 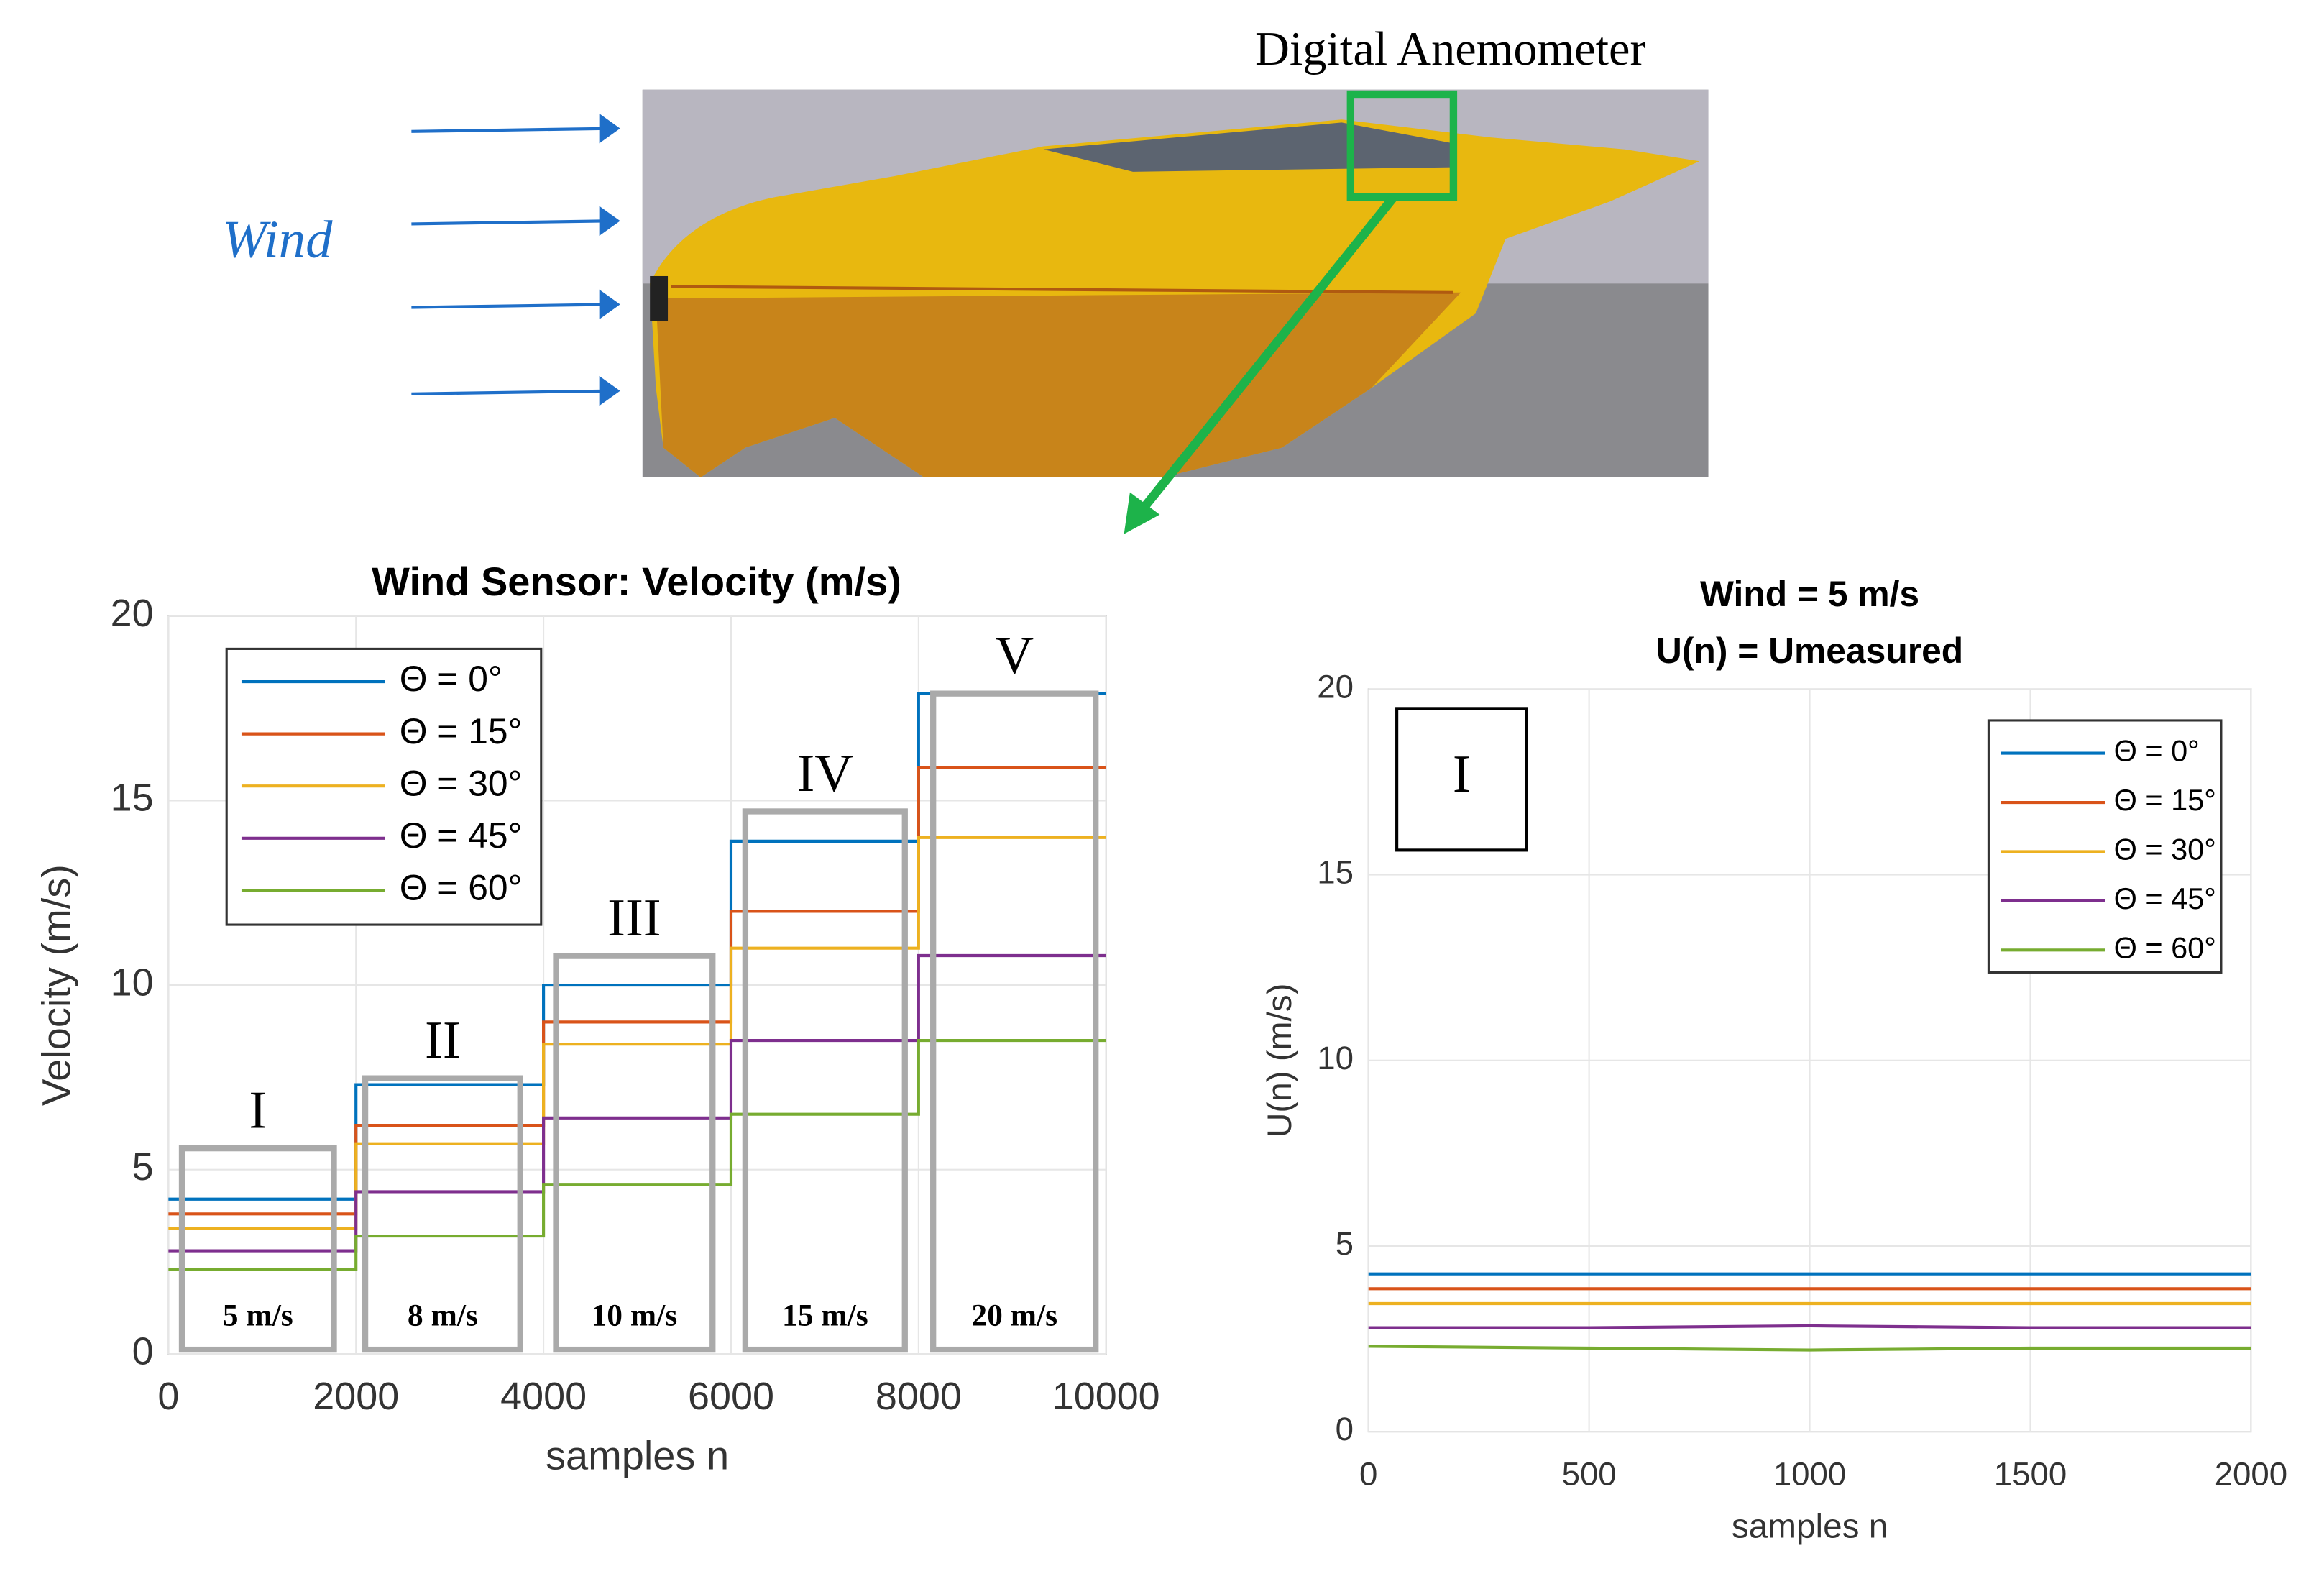 What do you see at coordinates (824, 773) in the screenshot?
I see `annotation-label: IV` at bounding box center [824, 773].